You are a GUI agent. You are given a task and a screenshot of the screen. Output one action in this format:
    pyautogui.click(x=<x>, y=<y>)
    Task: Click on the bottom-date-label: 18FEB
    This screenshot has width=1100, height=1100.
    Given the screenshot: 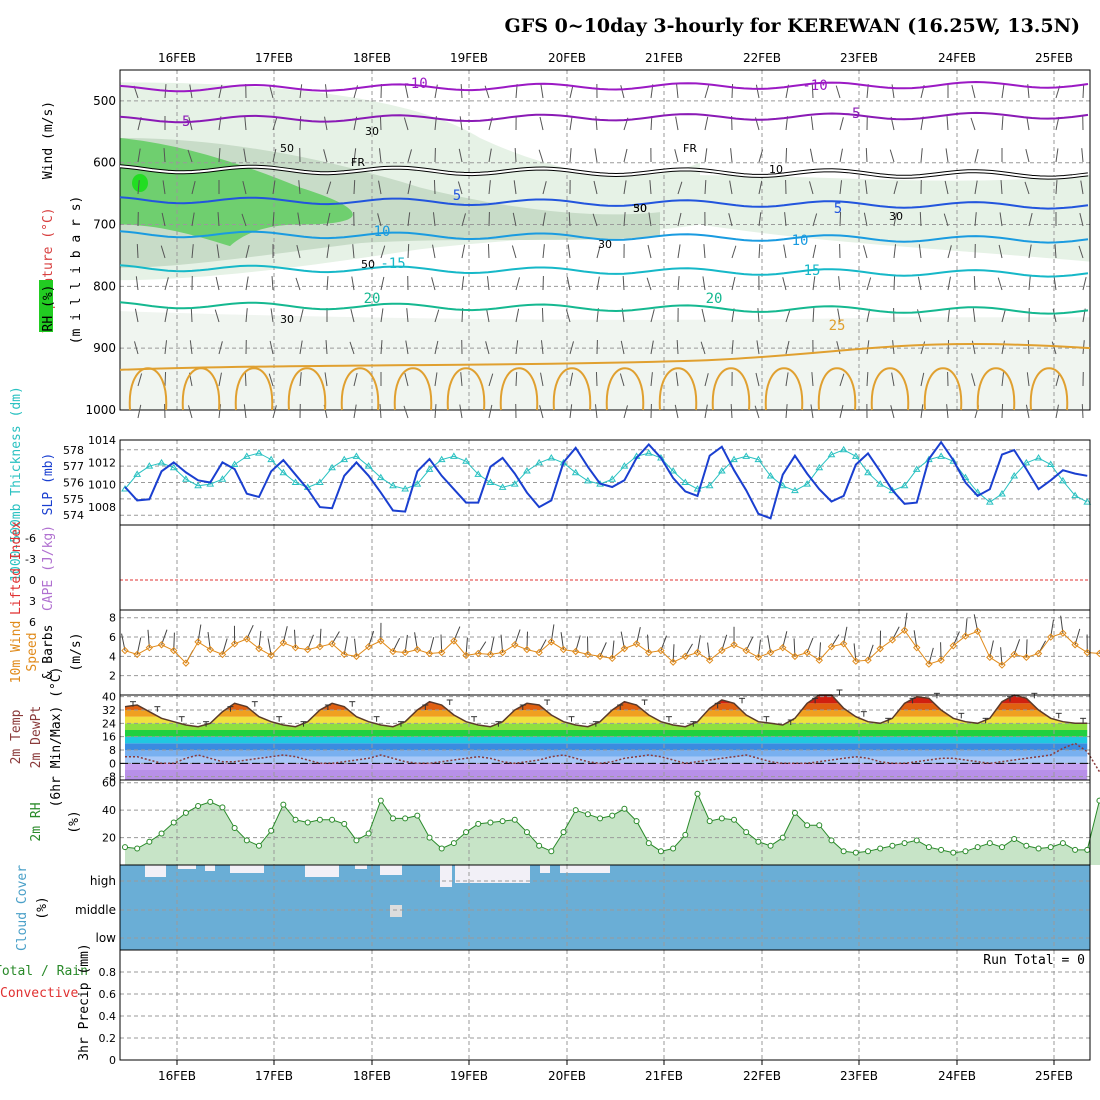 What is the action you would take?
    pyautogui.click(x=372, y=1076)
    